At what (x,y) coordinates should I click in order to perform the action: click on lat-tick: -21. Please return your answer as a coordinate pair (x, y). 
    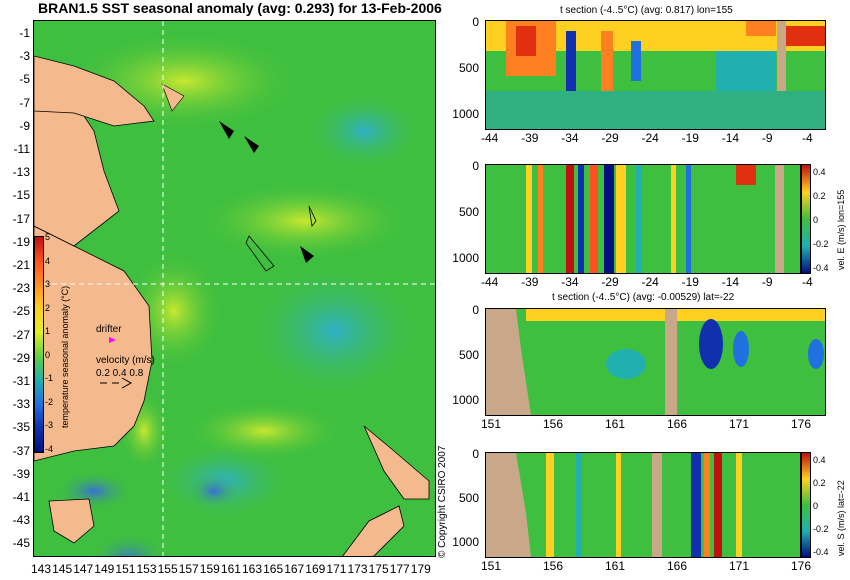
    Looking at the image, I should click on (21, 265).